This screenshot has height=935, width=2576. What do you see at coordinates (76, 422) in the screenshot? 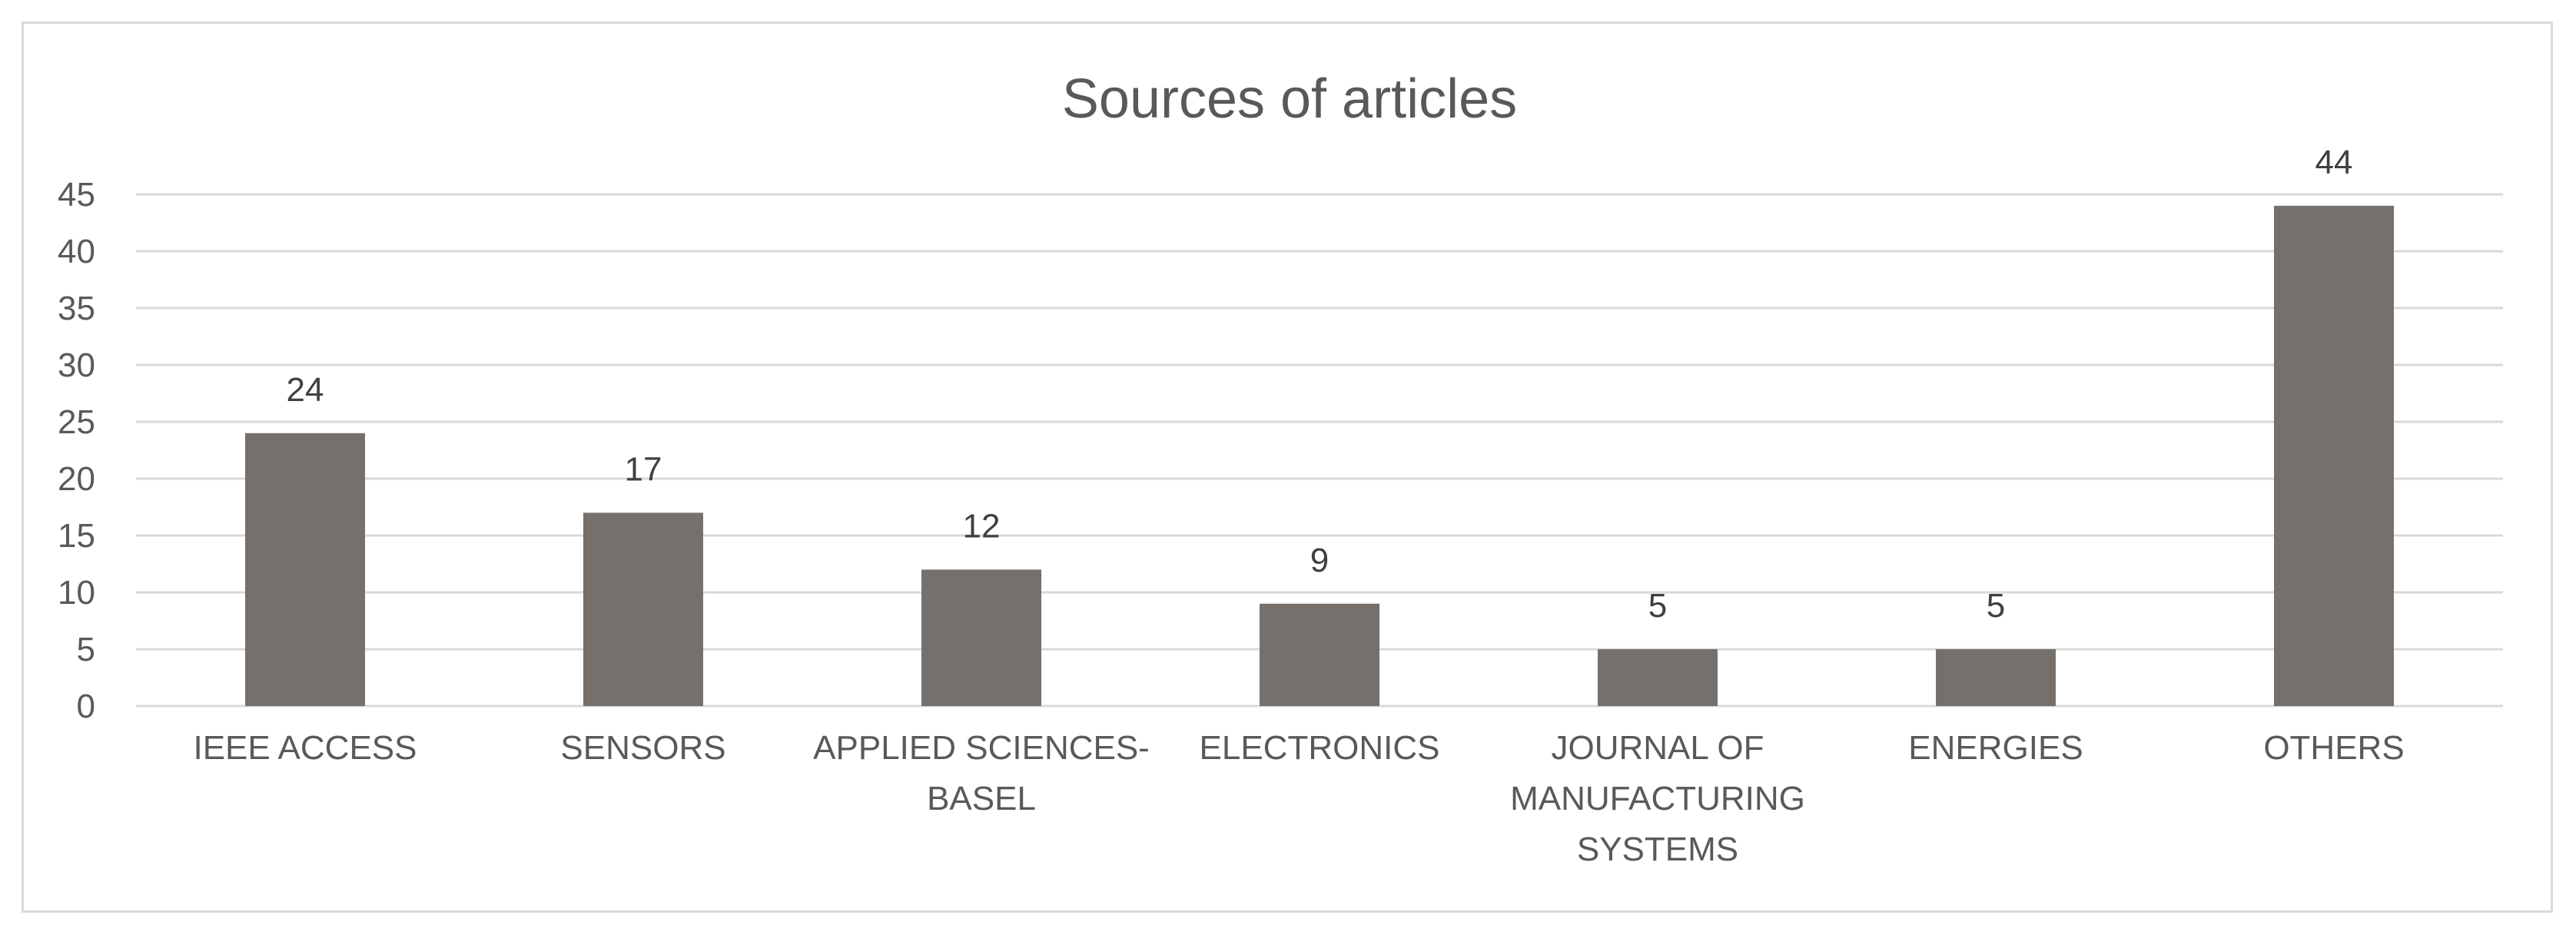
I see `y-tick-label: 25` at bounding box center [76, 422].